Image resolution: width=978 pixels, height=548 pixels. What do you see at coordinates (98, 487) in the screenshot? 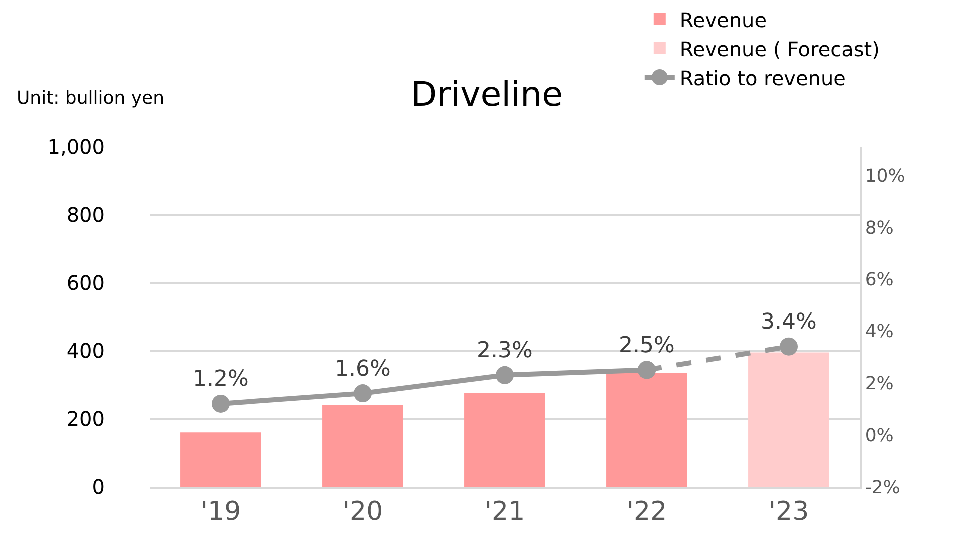
I see `y-tick-label: 0` at bounding box center [98, 487].